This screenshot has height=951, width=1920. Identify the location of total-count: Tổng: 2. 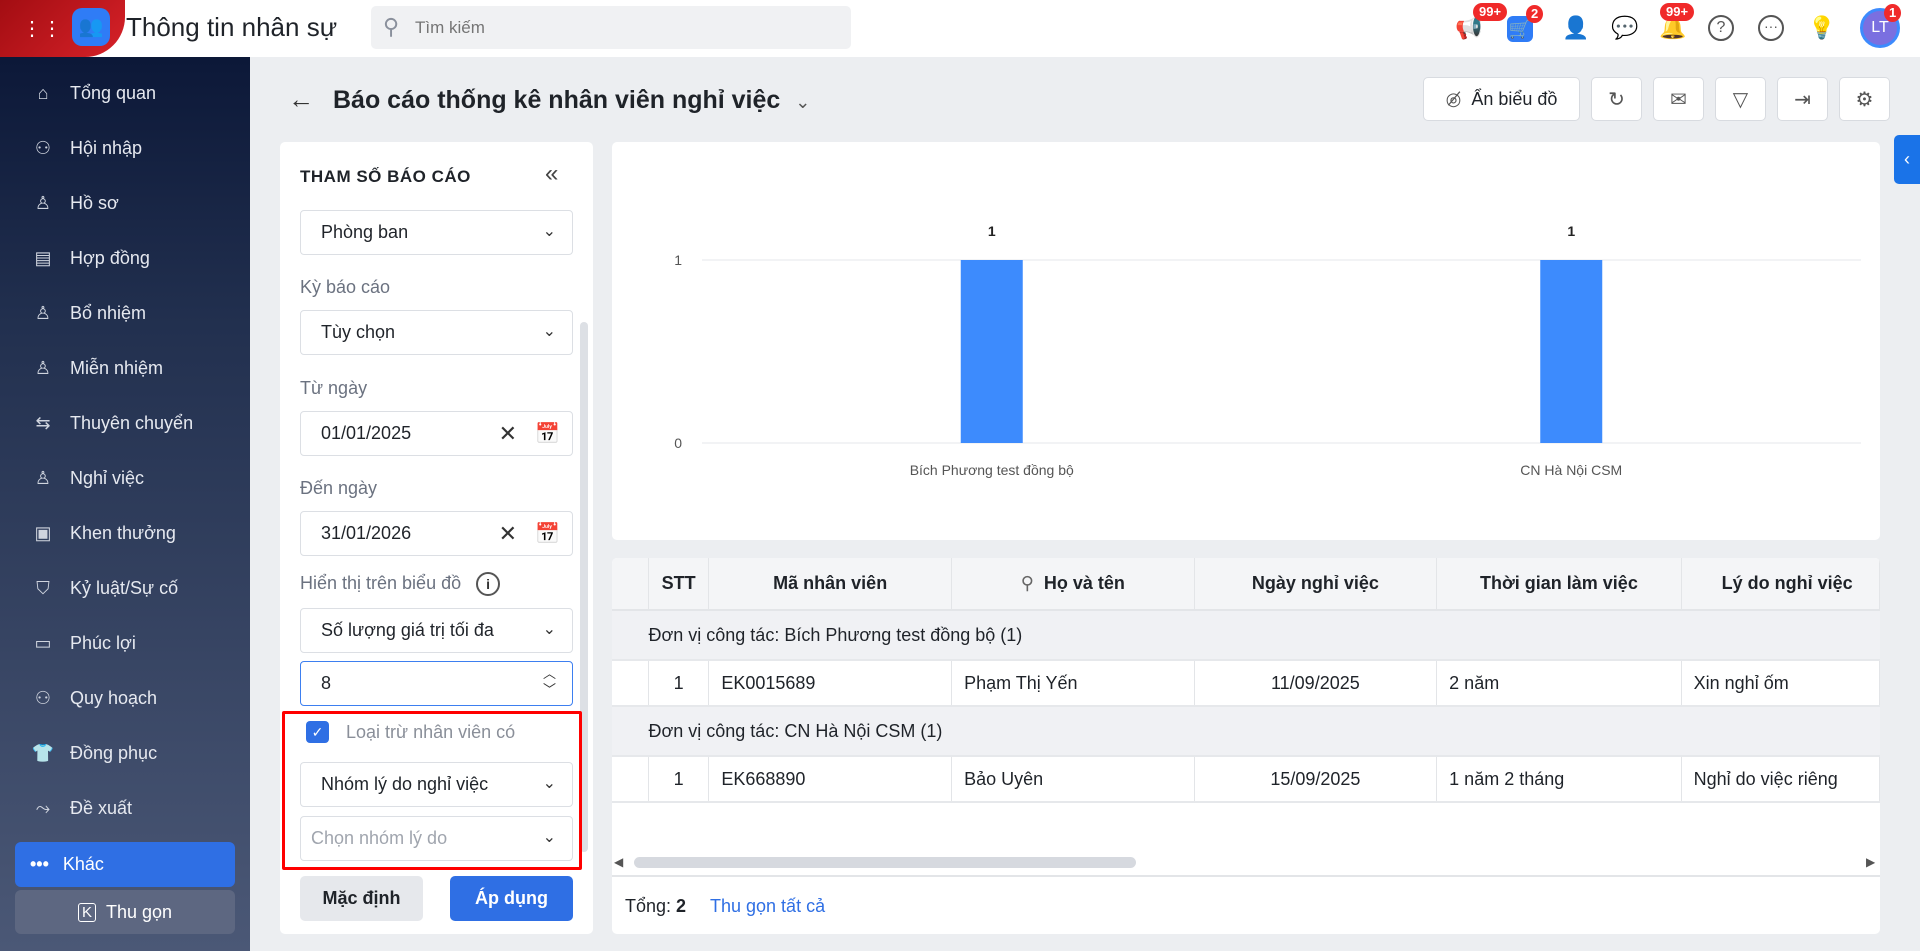
(656, 906).